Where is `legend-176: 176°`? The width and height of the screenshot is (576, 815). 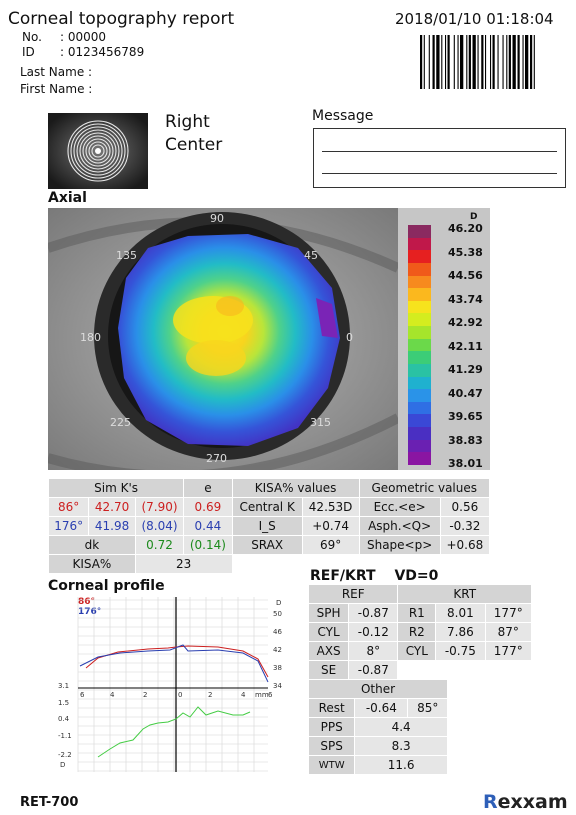 legend-176: 176° is located at coordinates (90, 612).